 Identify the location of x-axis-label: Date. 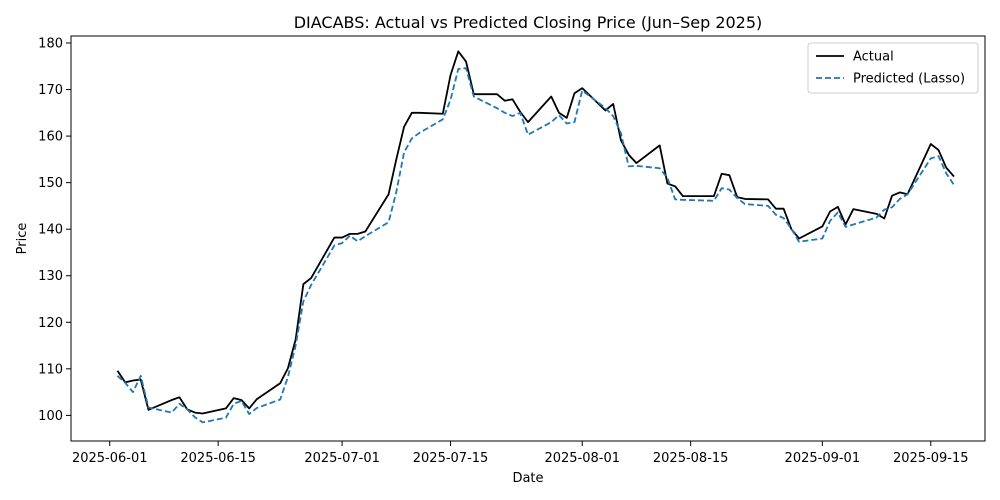
(527, 478).